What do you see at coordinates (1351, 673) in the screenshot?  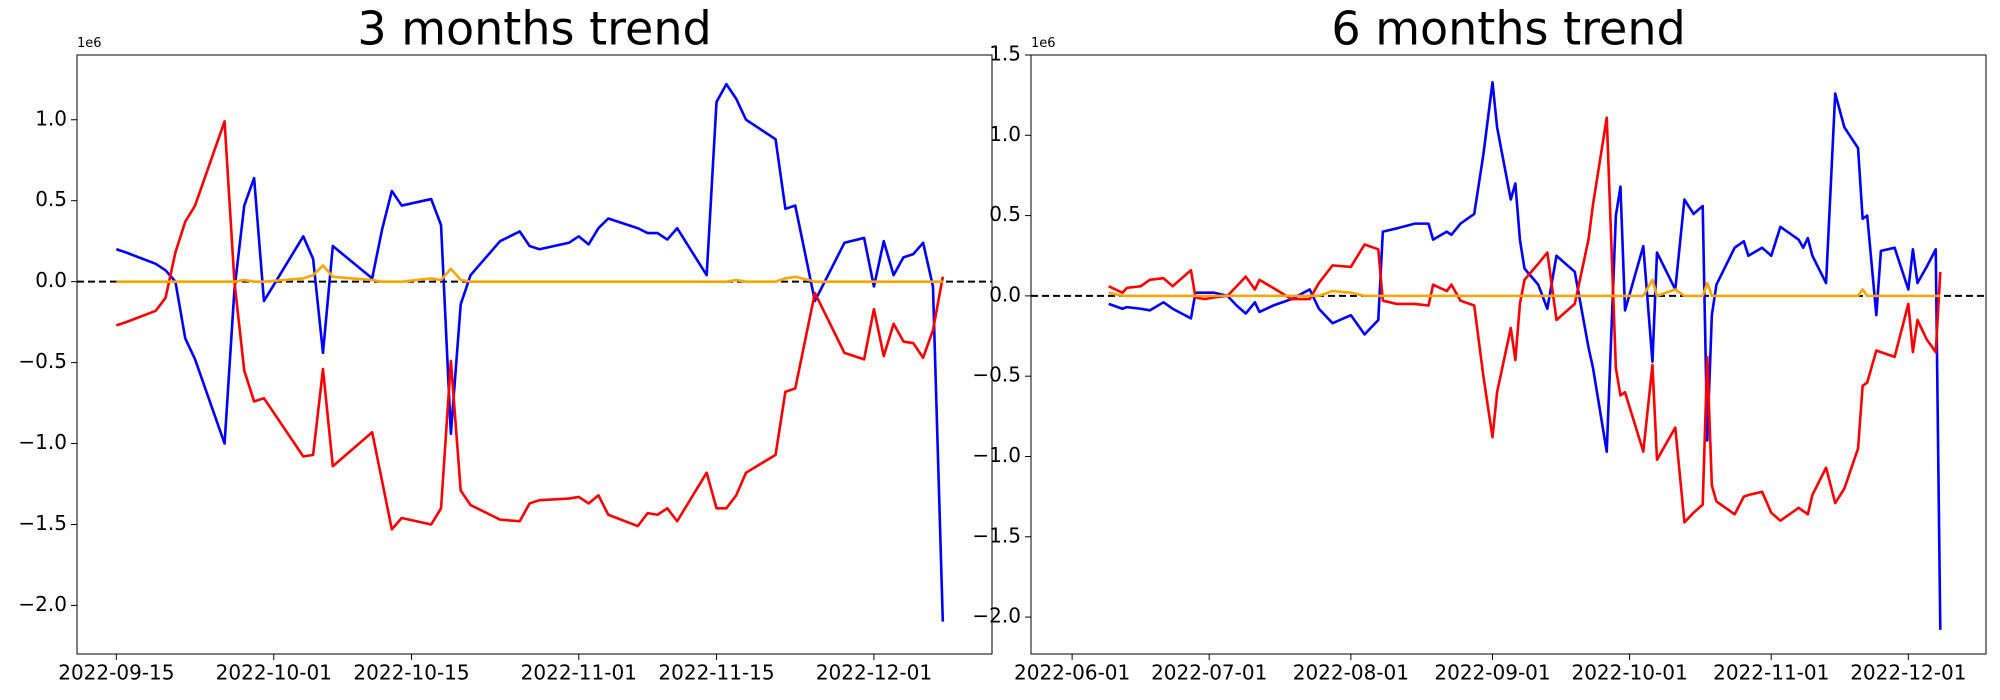 I see `x-tick-label: 2022-08-01` at bounding box center [1351, 673].